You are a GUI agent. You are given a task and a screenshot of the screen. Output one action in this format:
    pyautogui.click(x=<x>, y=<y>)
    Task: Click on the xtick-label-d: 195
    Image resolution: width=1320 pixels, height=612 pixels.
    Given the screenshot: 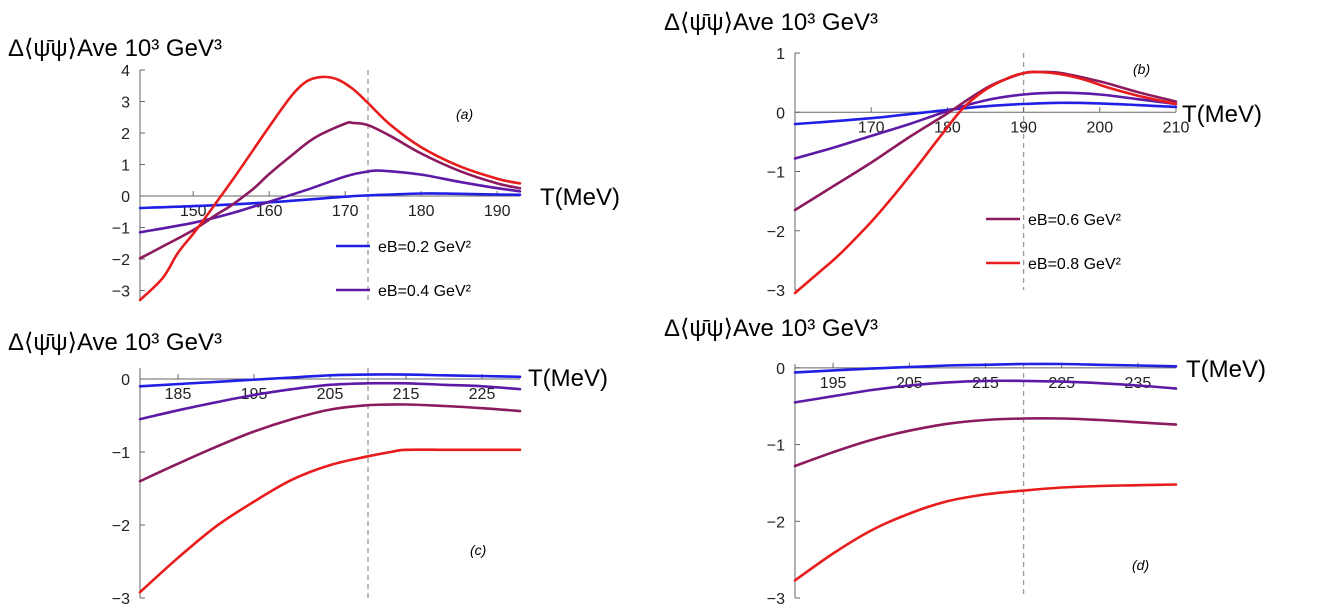 What is the action you would take?
    pyautogui.click(x=833, y=383)
    